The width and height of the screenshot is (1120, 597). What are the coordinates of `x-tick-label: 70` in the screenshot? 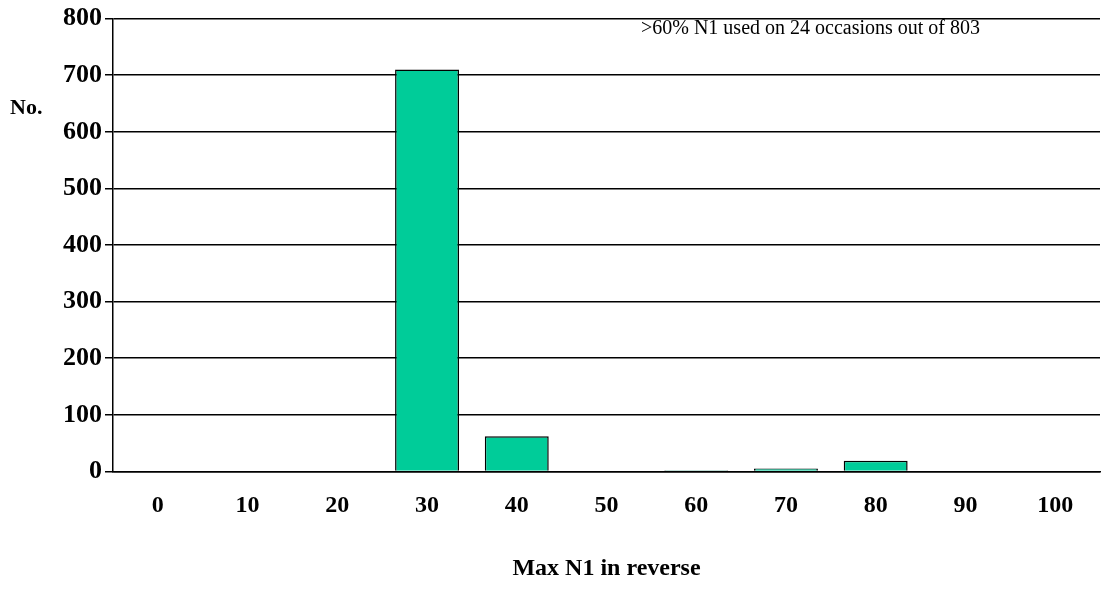 It's located at (785, 504).